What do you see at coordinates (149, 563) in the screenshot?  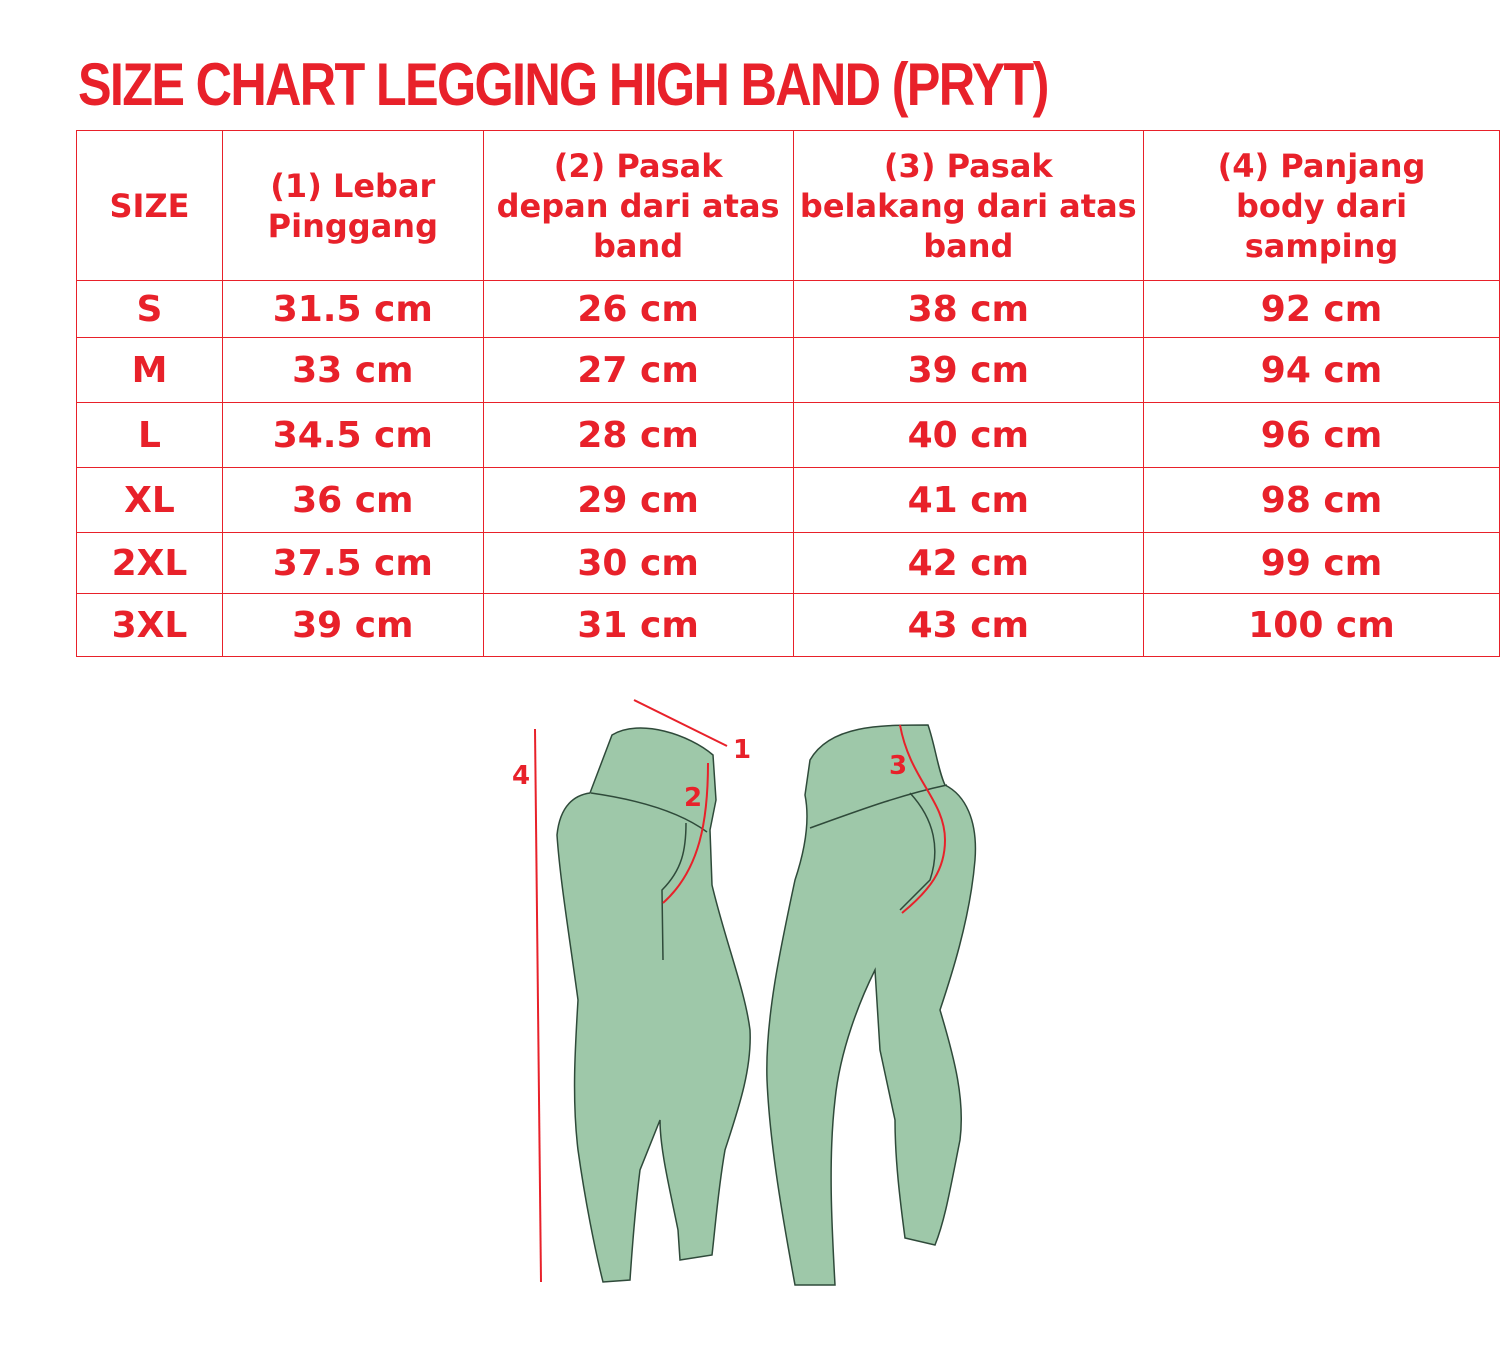 I see `size-cell: 2XL` at bounding box center [149, 563].